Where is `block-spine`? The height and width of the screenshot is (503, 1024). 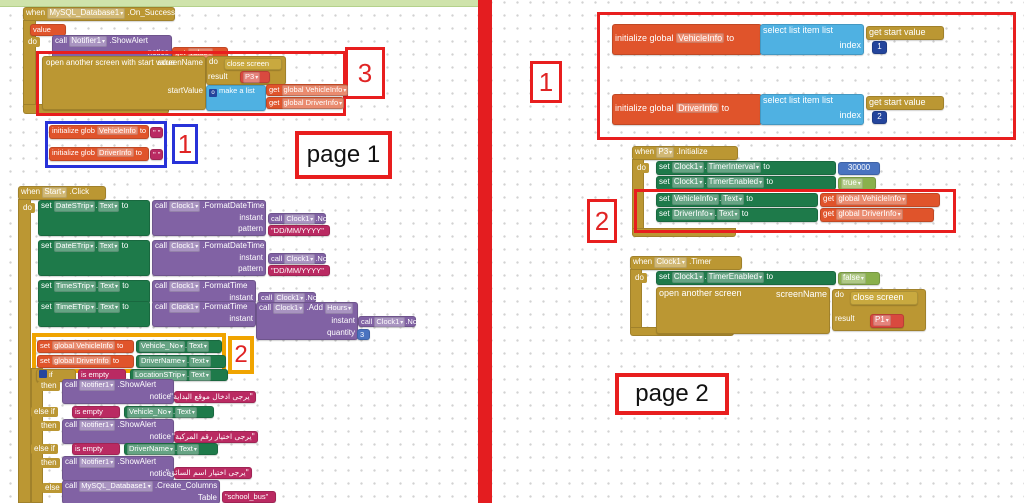 block-spine is located at coordinates (636, 300).